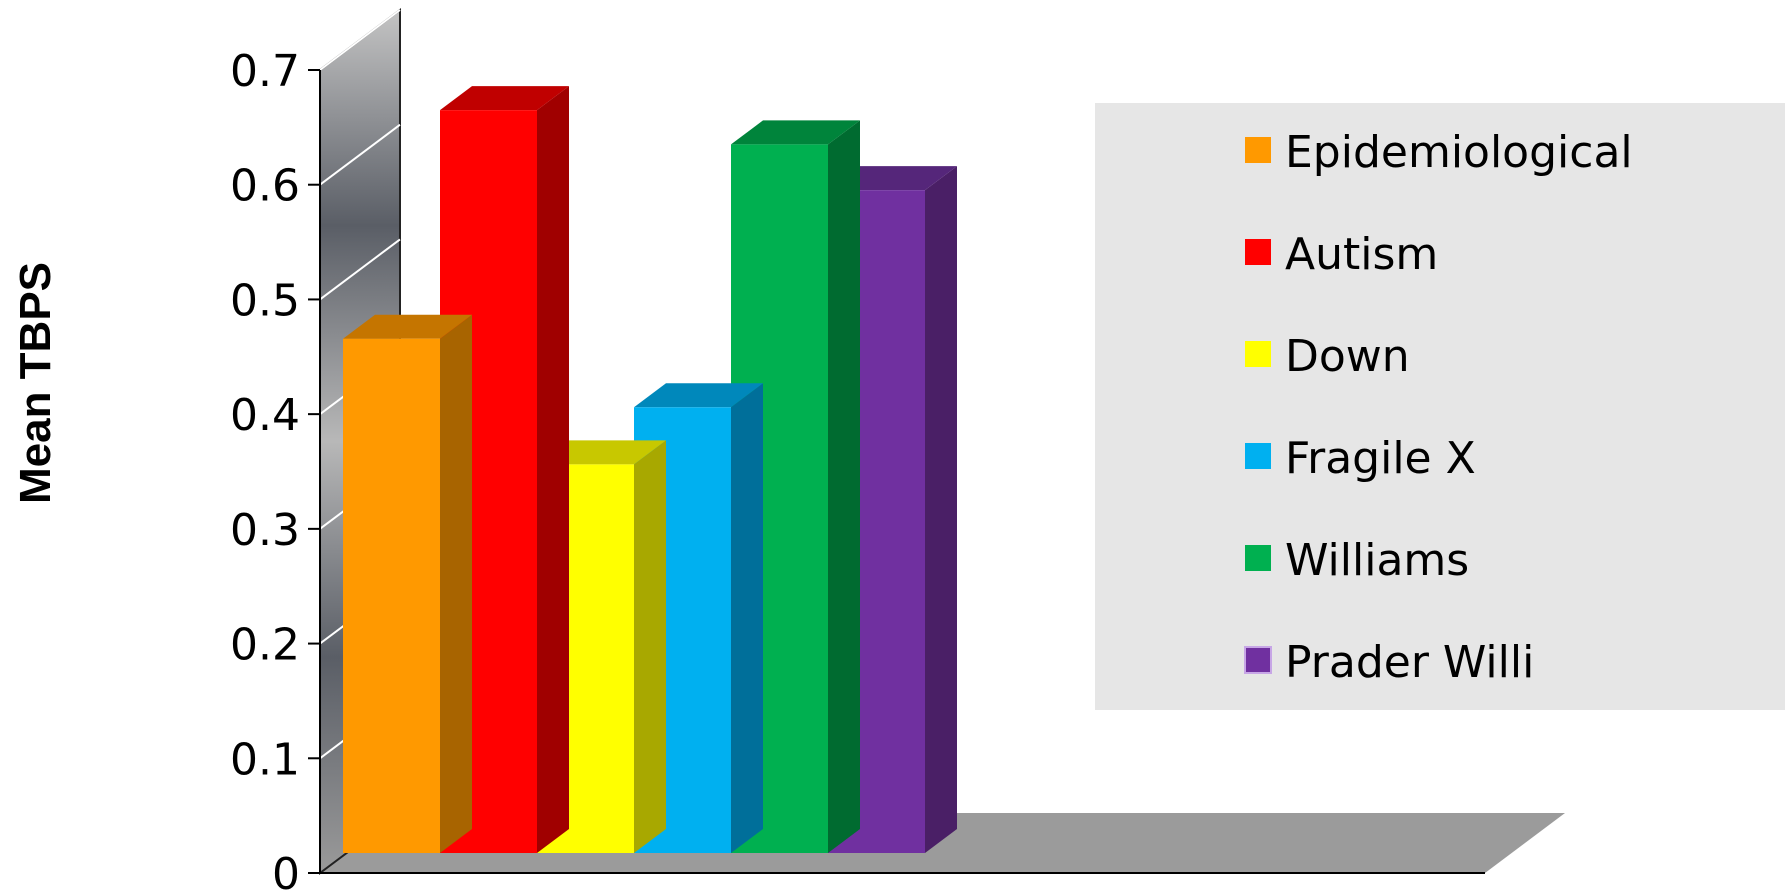 The width and height of the screenshot is (1790, 896). I want to click on y-tick-label: 0.7, so click(265, 71).